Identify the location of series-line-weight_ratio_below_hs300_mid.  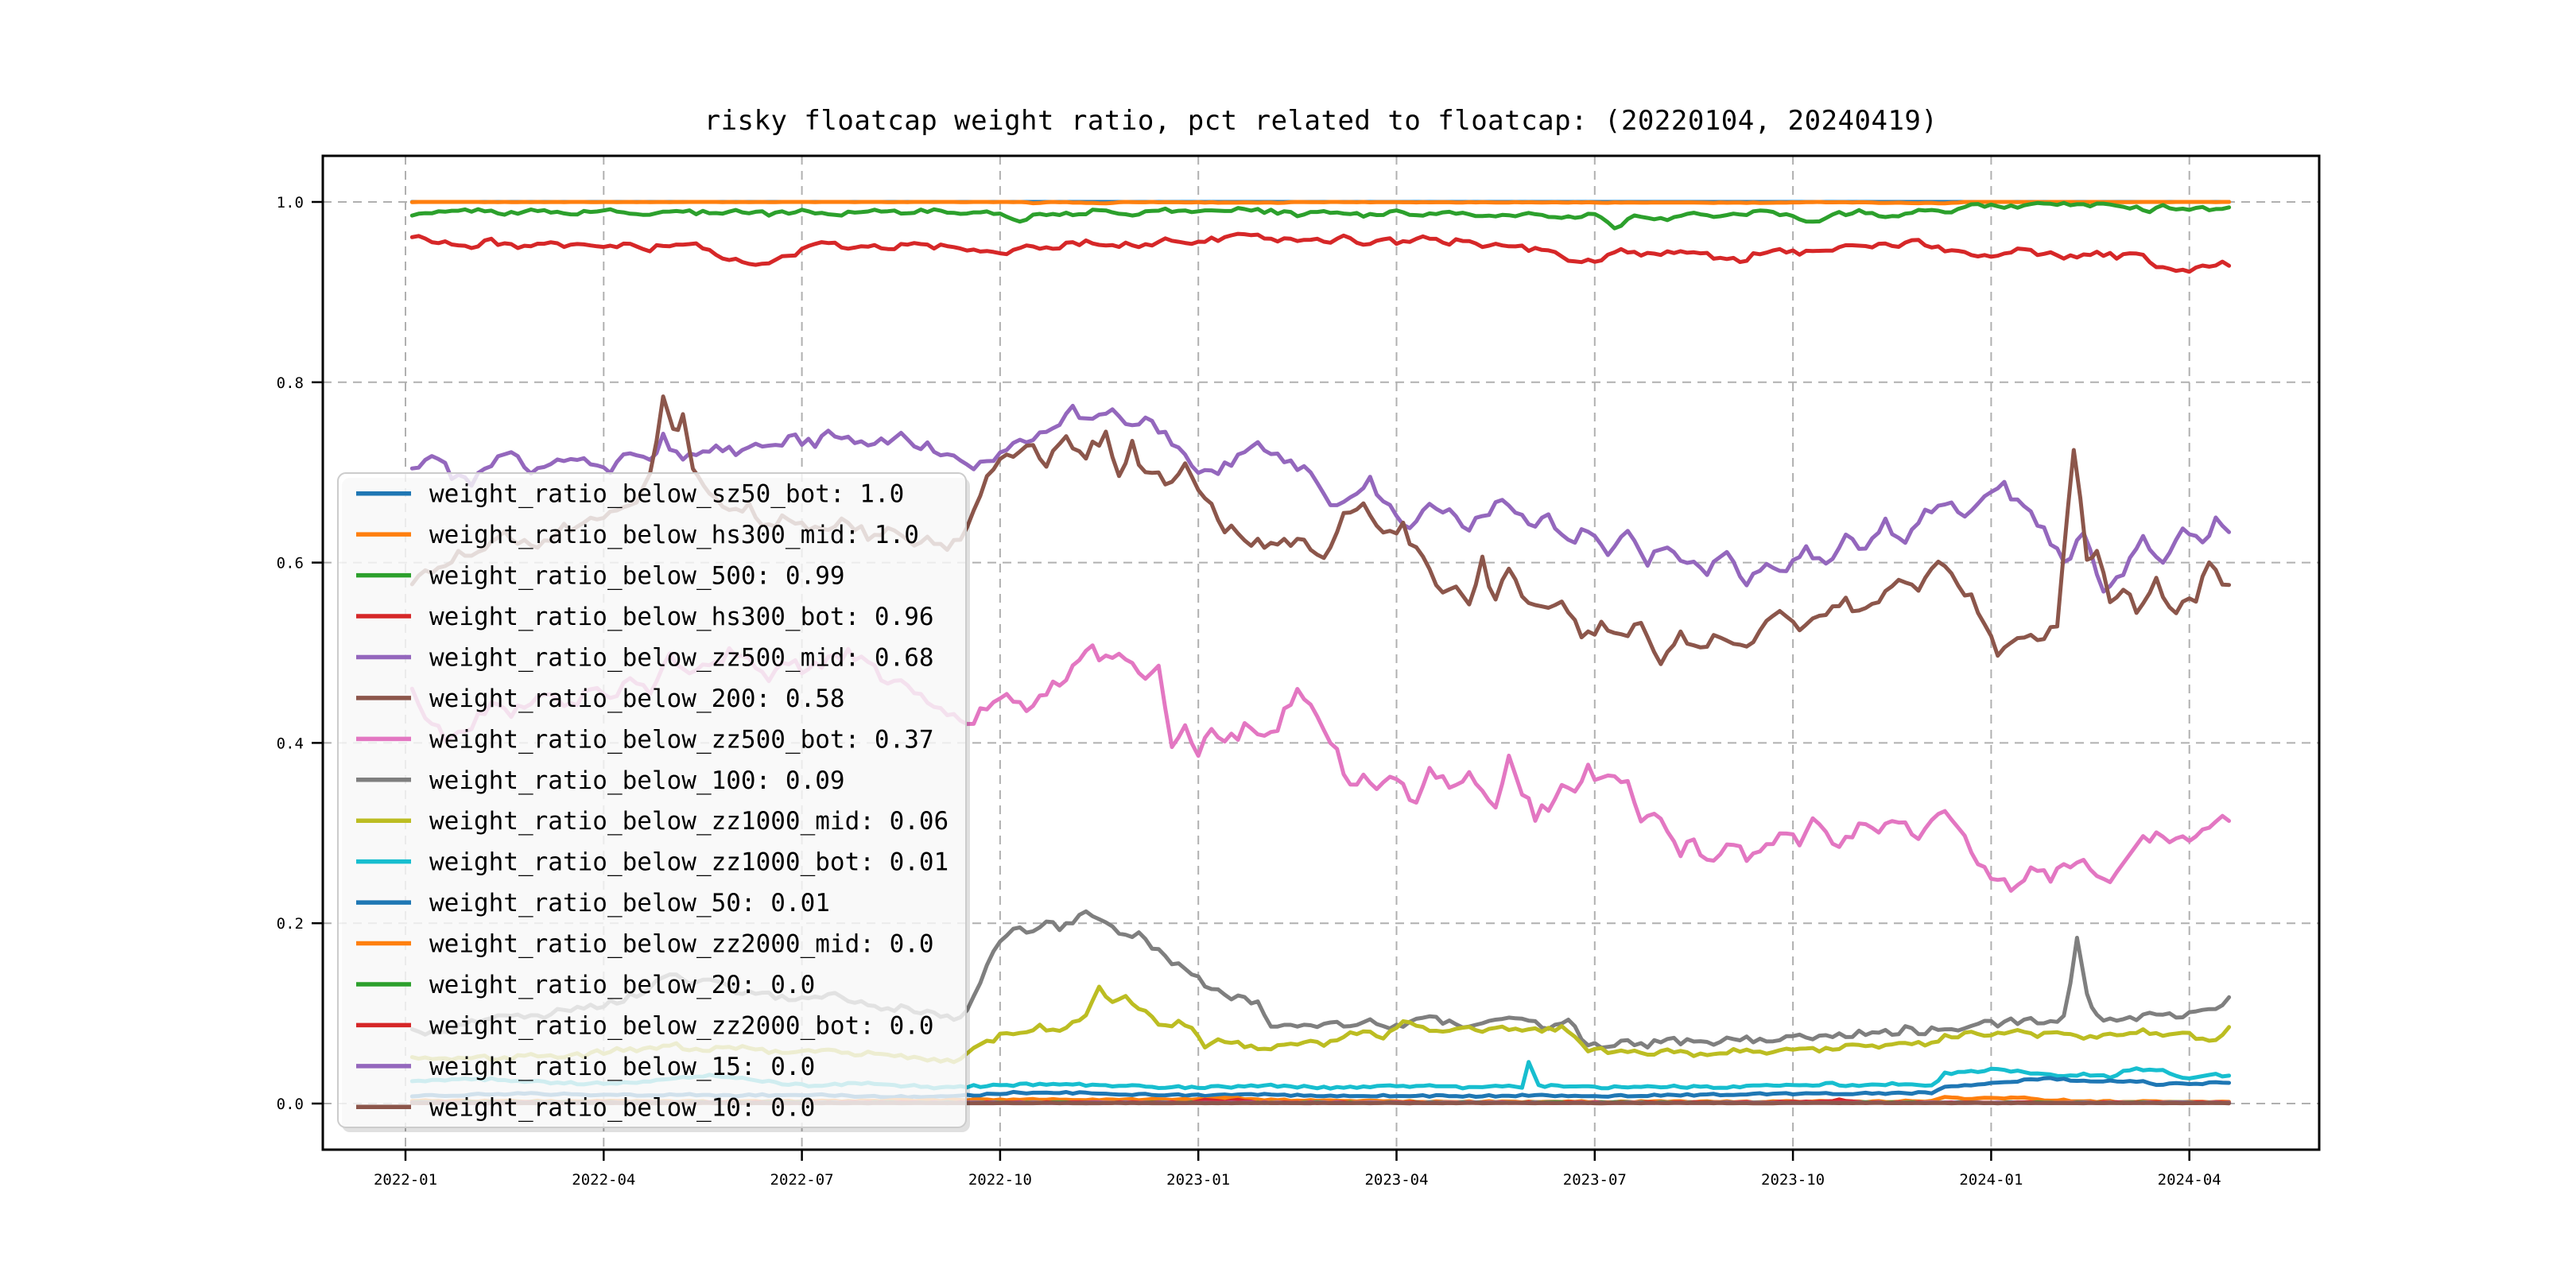
(1321, 203).